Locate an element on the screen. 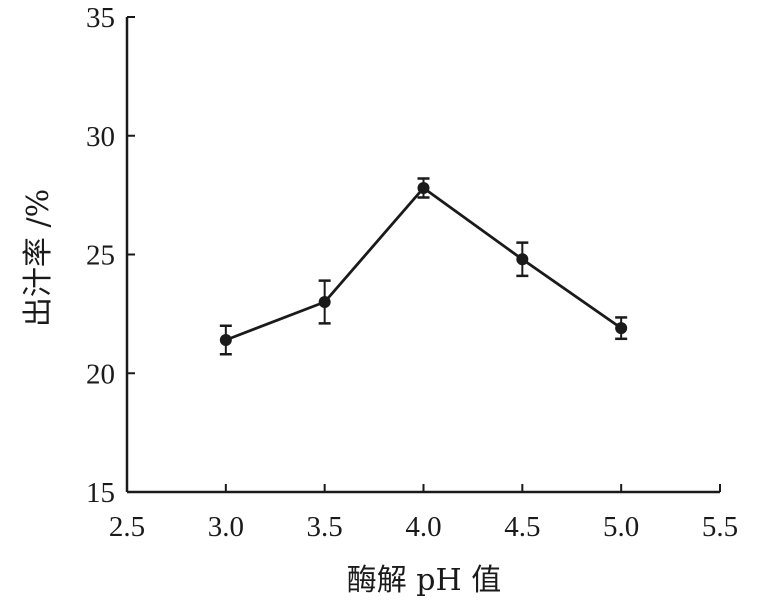  y-tick-label: 35 is located at coordinates (100, 18).